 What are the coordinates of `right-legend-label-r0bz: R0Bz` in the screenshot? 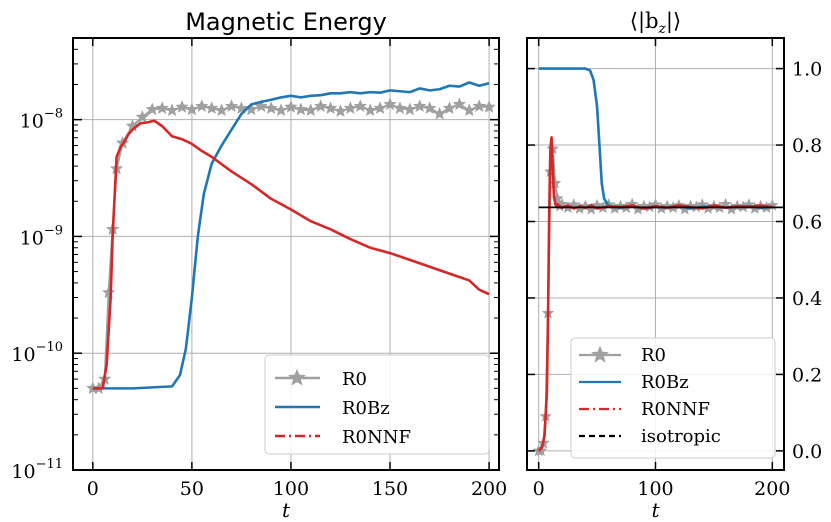 It's located at (665, 382).